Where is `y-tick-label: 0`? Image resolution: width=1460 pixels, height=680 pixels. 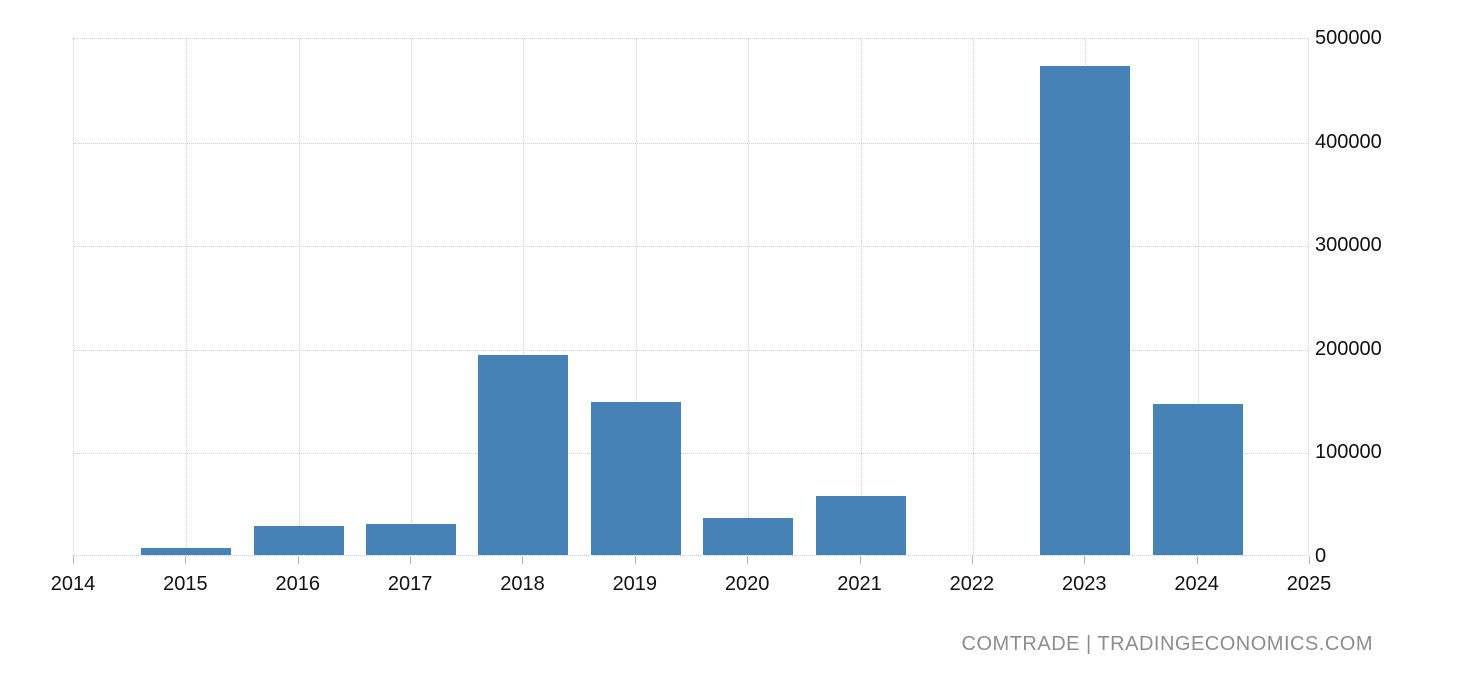 y-tick-label: 0 is located at coordinates (1321, 556).